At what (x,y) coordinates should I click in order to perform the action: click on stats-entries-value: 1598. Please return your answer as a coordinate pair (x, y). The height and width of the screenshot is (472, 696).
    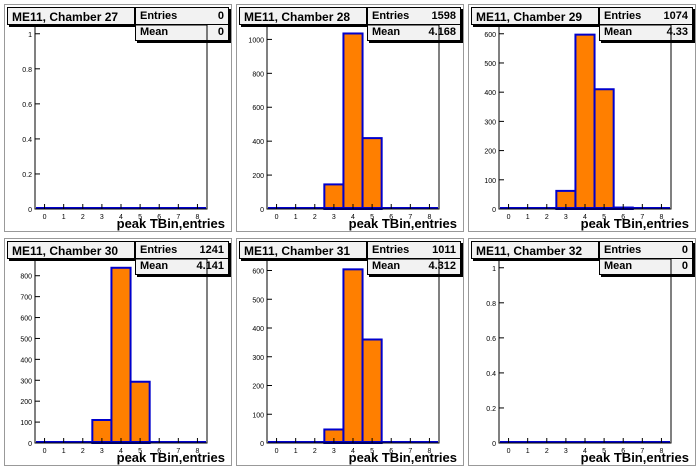
    Looking at the image, I should click on (443, 16).